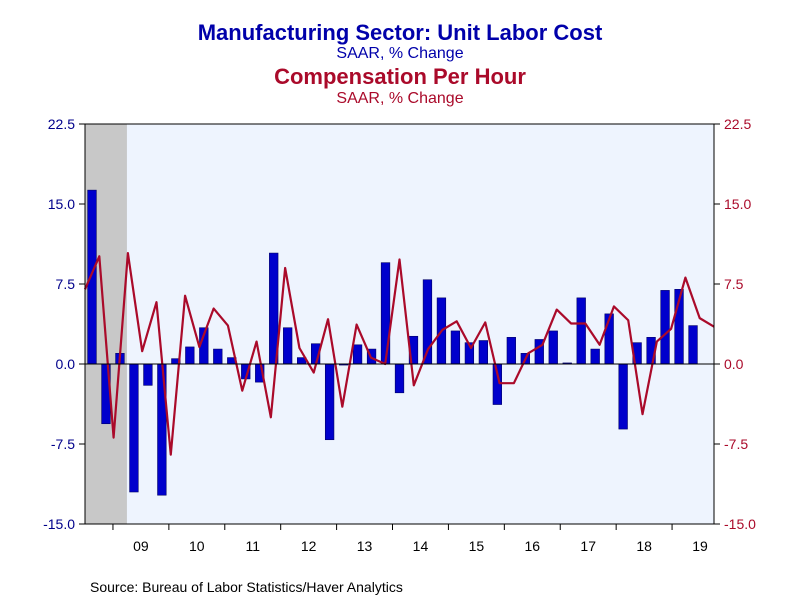  Describe the element at coordinates (399, 98) in the screenshot. I see `chart-subtitle-2: SAAR, % Change` at that location.